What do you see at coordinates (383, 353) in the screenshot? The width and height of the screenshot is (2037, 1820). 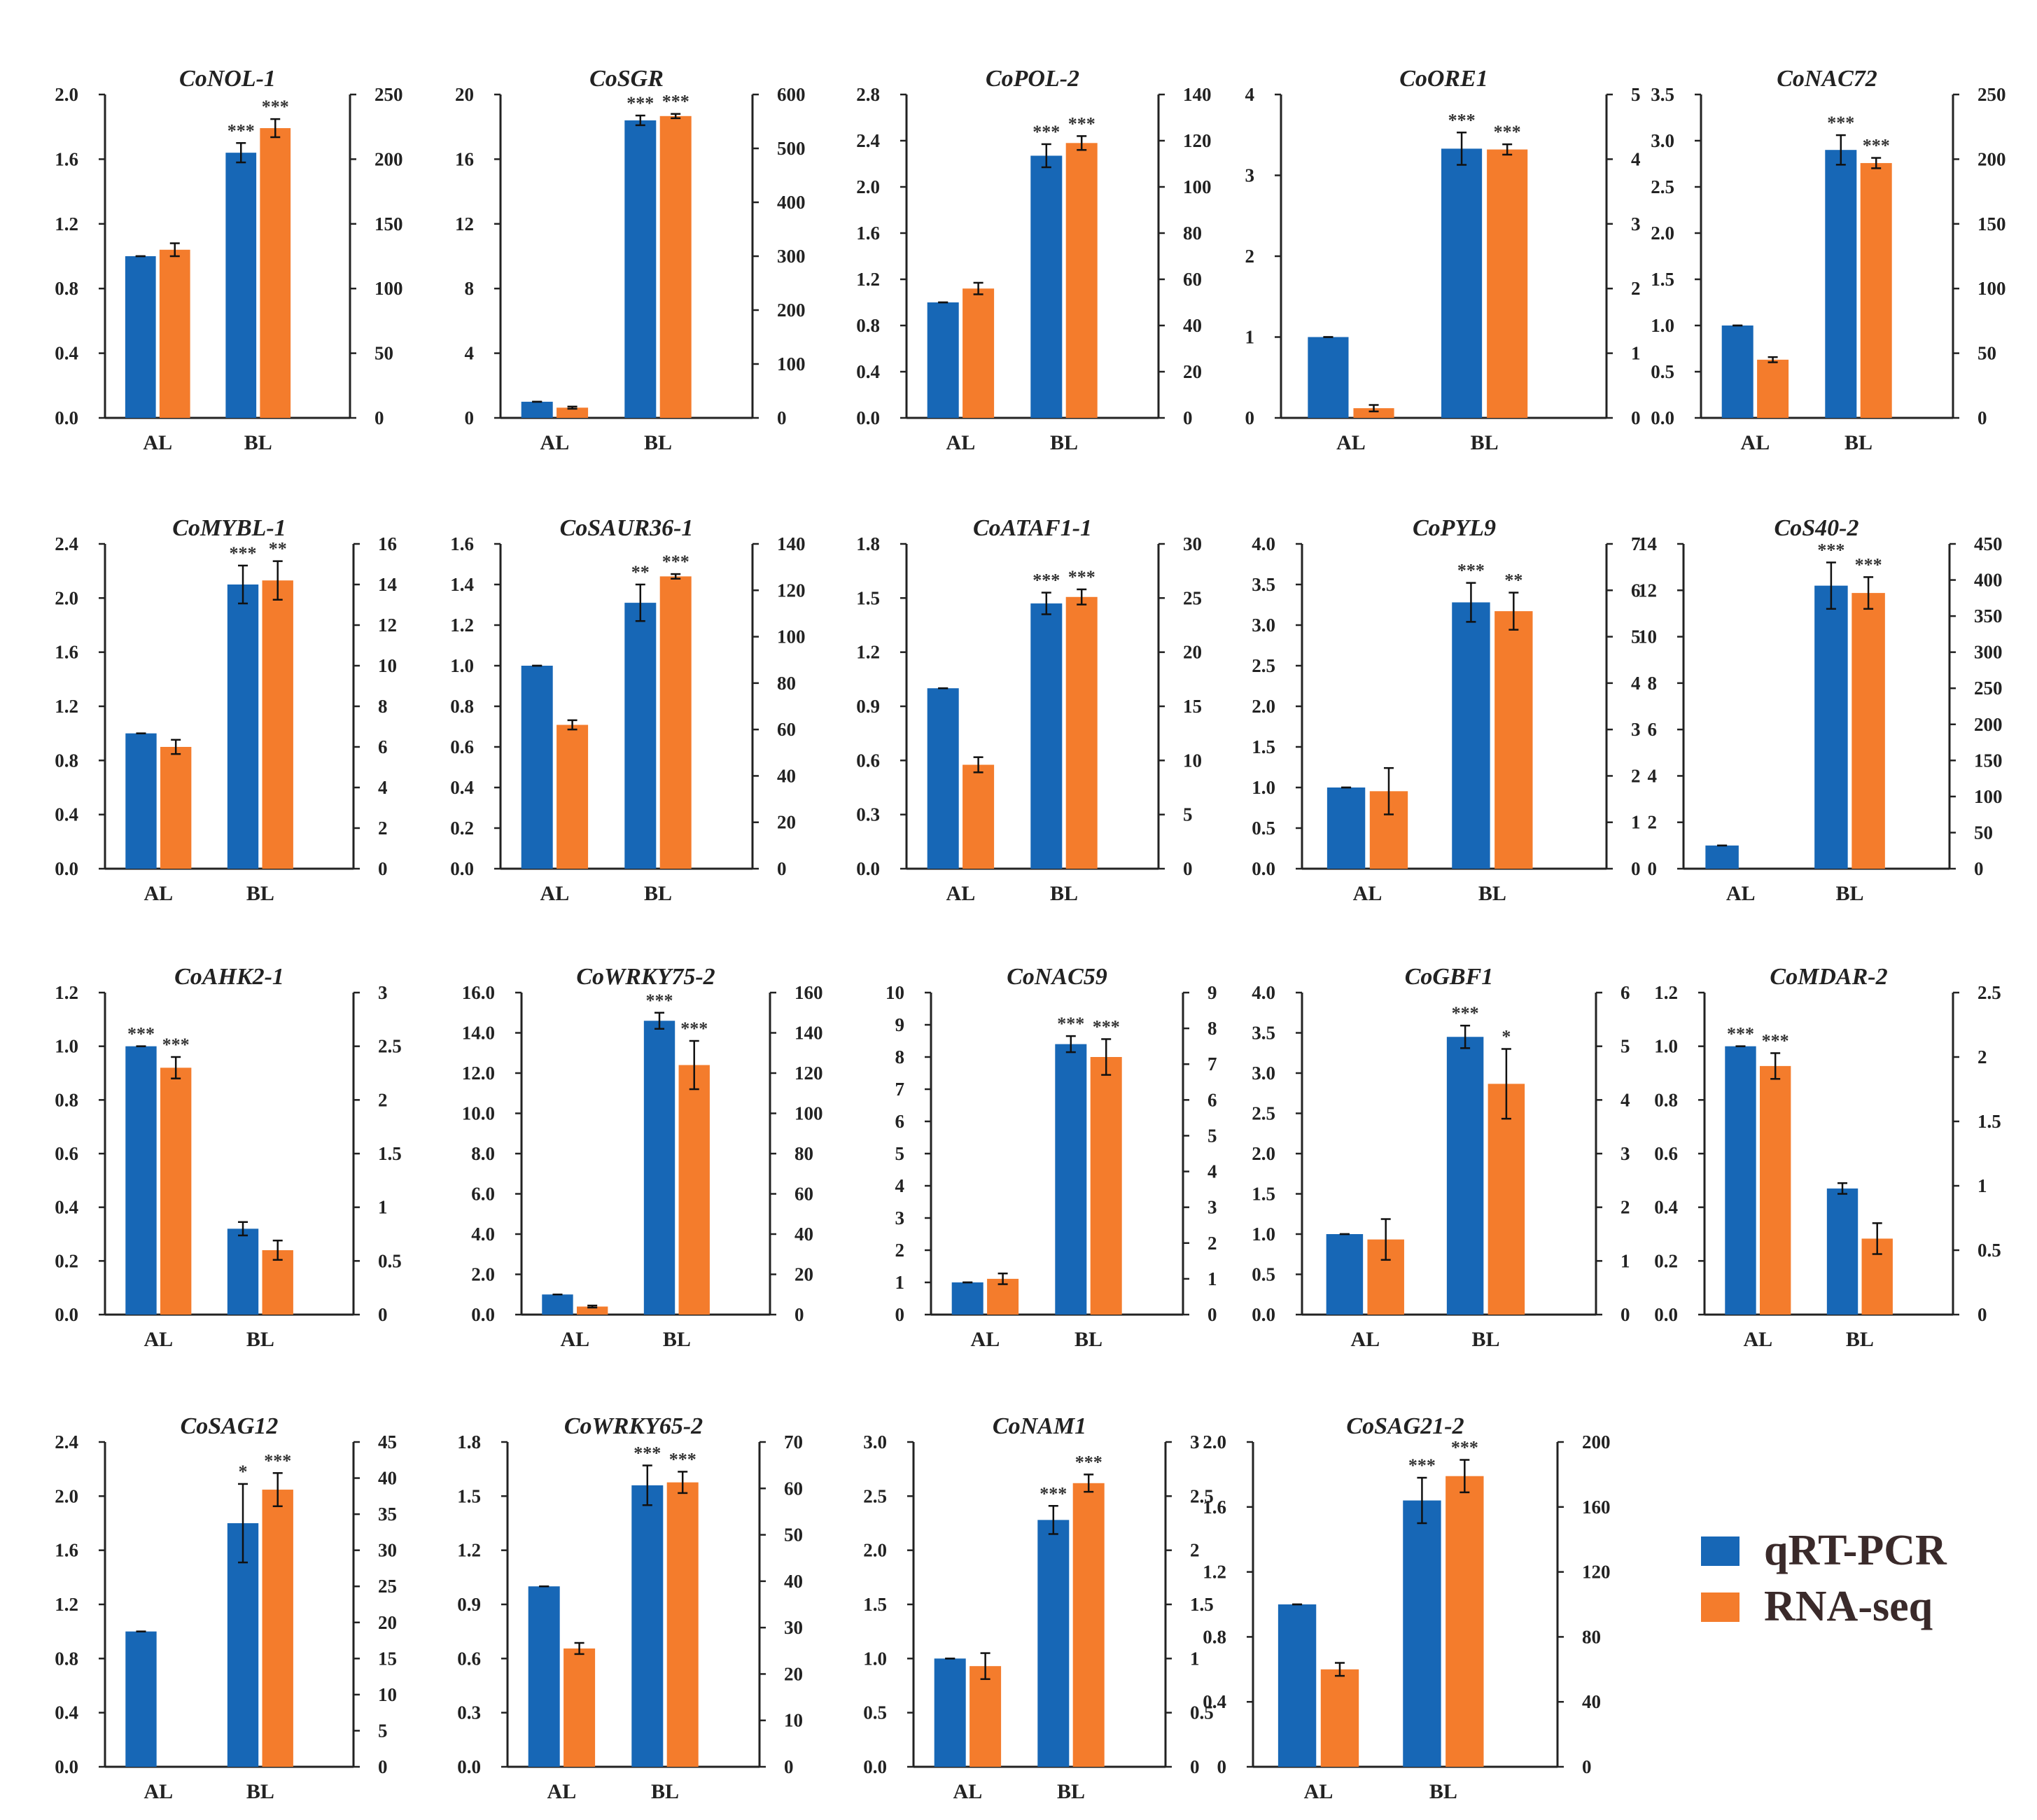 I see `right-tick-label: 50` at bounding box center [383, 353].